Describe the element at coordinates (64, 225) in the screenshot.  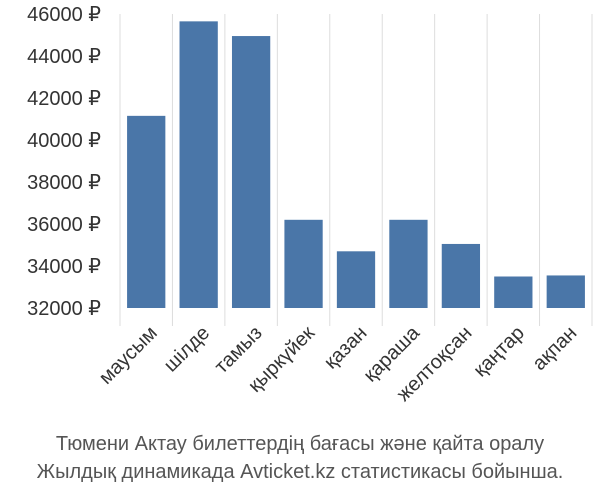
I see `y-tick-label: 36000 ₽` at that location.